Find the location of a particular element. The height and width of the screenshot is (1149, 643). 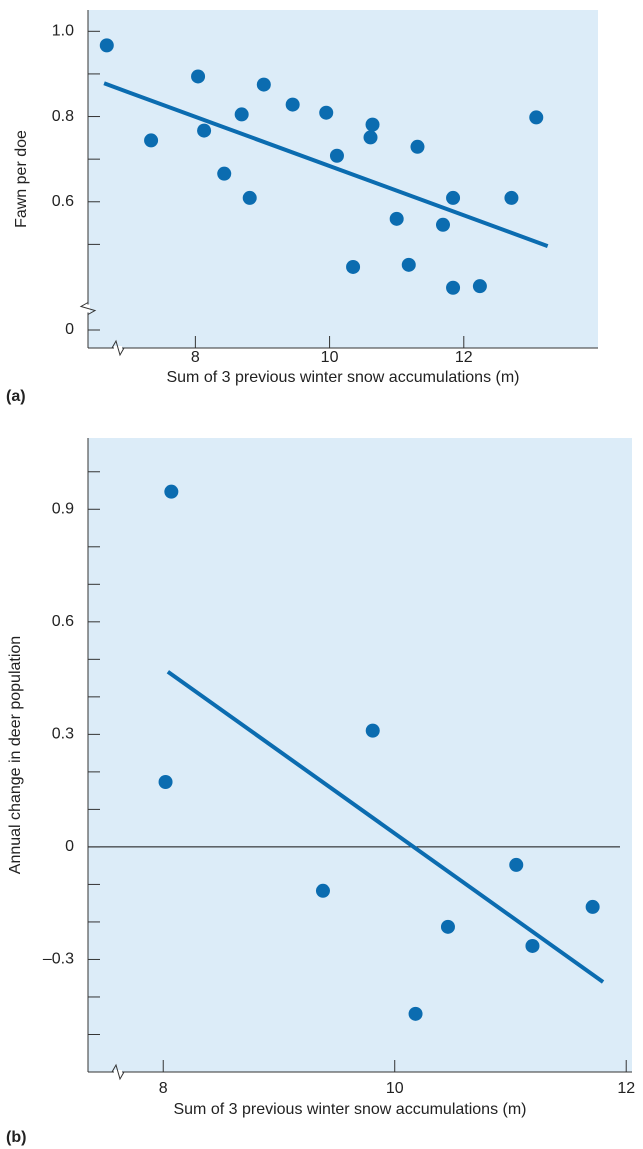

y-tick-label: 0.3 is located at coordinates (63, 734).